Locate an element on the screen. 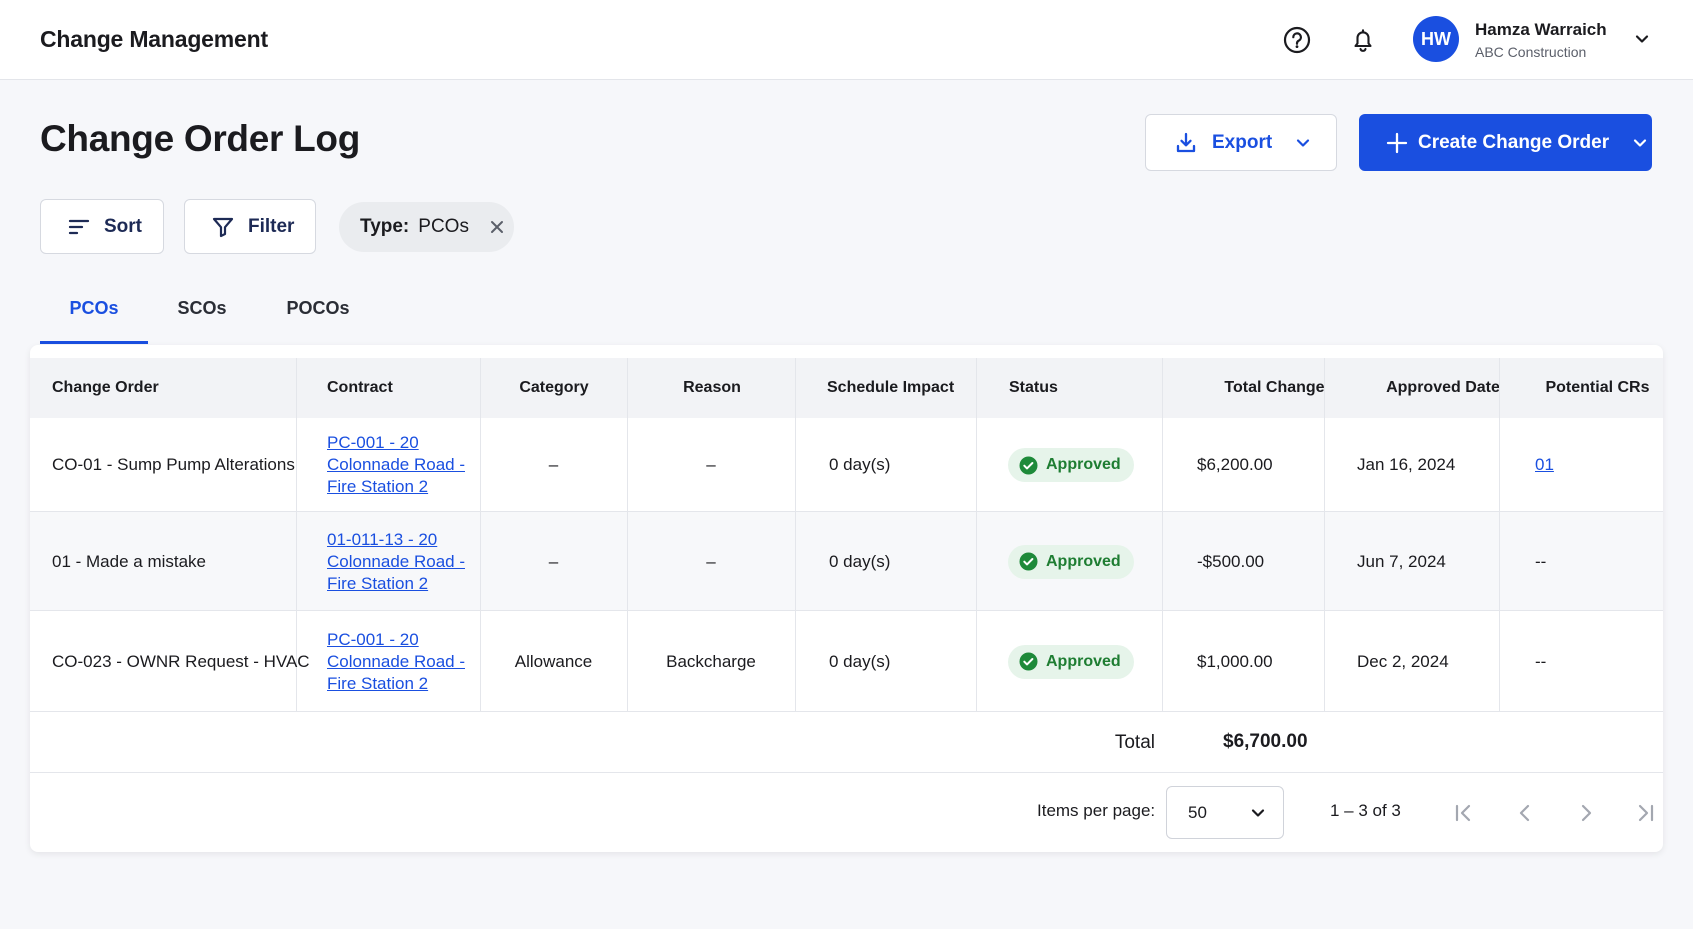 The height and width of the screenshot is (929, 1693). total-change-cell: $6,200.00 is located at coordinates (1235, 464).